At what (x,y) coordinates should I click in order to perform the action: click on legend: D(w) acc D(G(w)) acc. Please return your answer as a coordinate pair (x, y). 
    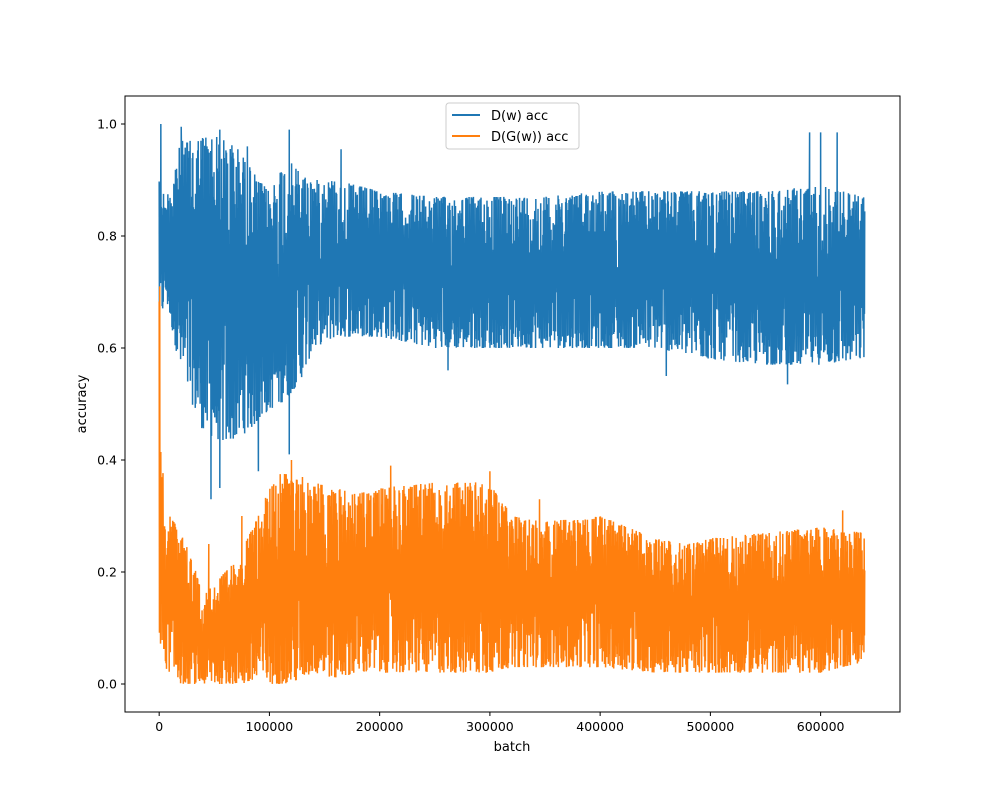
    Looking at the image, I should click on (512, 126).